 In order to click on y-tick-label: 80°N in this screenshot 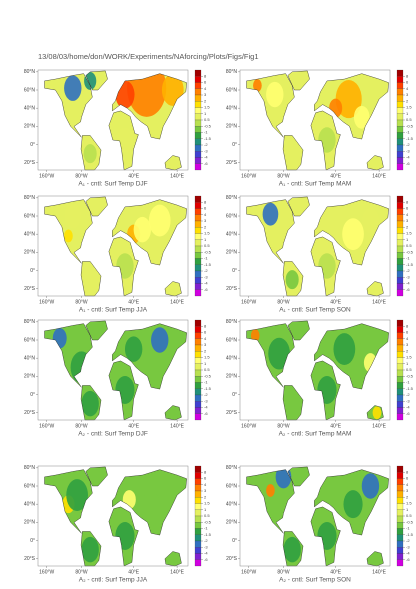, I will do `click(232, 198)`.